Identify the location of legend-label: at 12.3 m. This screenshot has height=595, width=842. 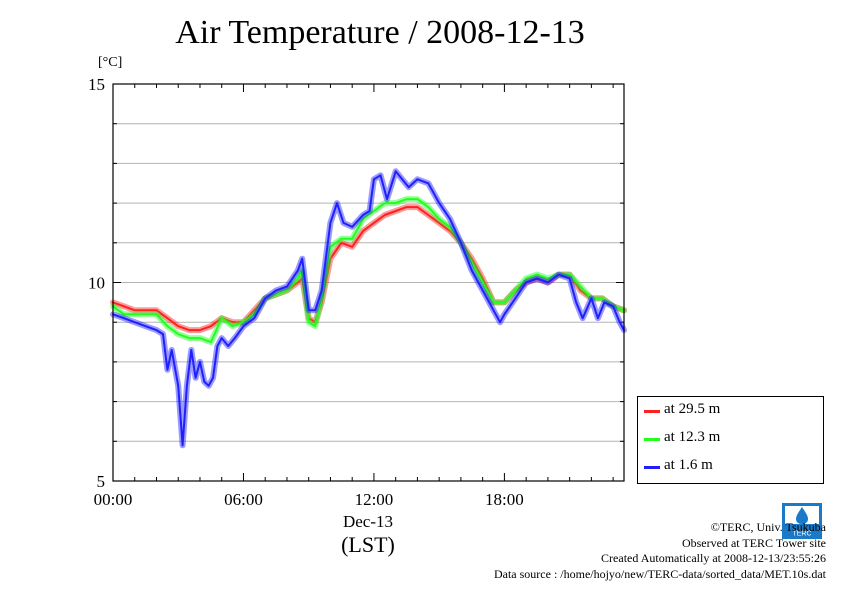
(692, 437).